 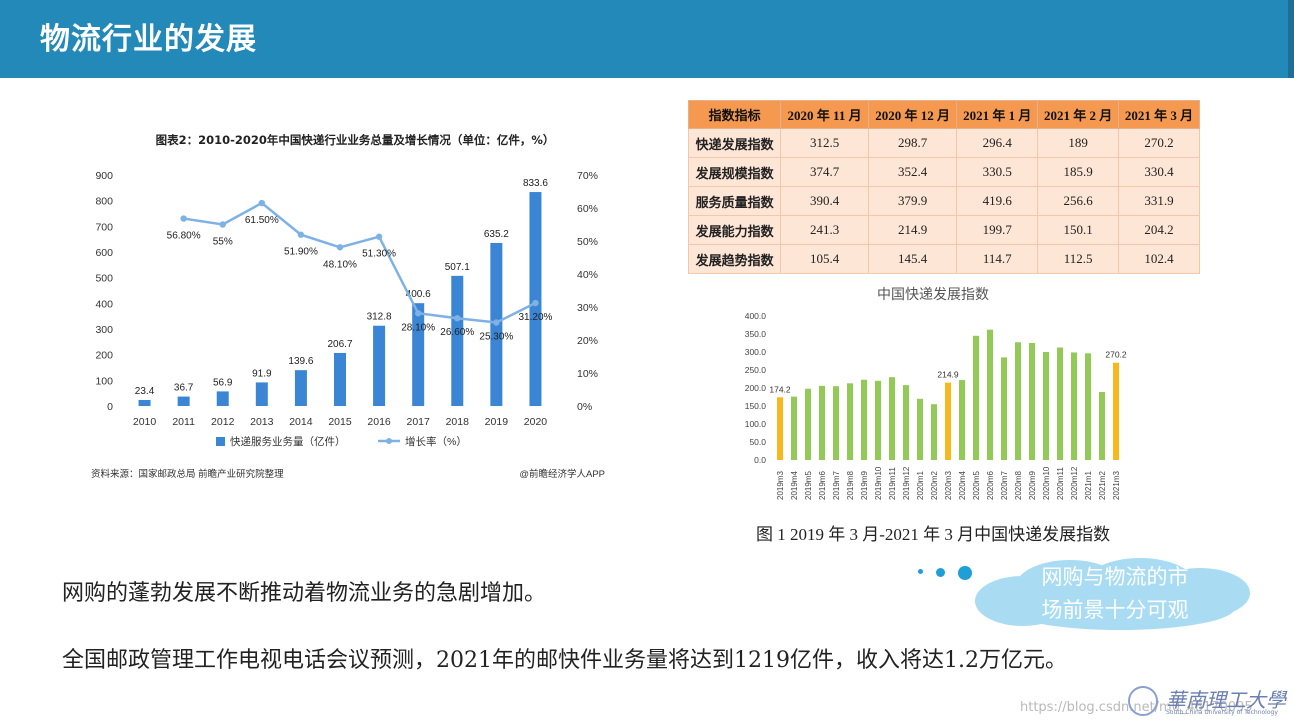 What do you see at coordinates (997, 114) in the screenshot?
I see `table-header-cell: 2021 年 1 月` at bounding box center [997, 114].